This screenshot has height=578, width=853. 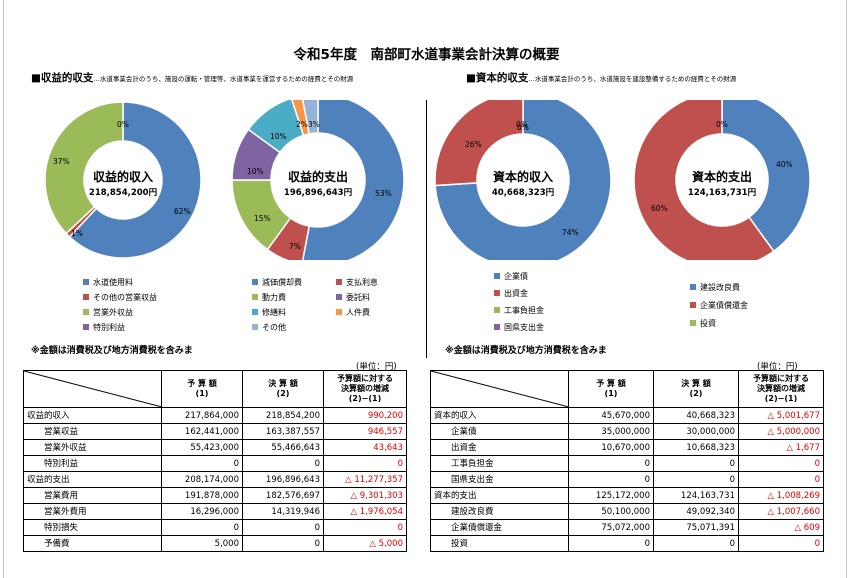 What do you see at coordinates (526, 351) in the screenshot?
I see `tax-note-right: ※金額は消費税及び地方消費税を含みま` at bounding box center [526, 351].